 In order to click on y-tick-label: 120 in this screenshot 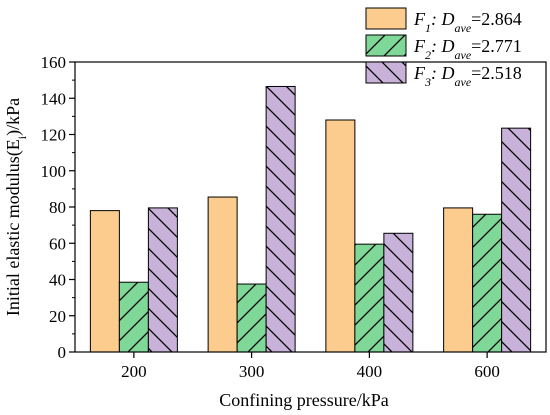, I will do `click(54, 135)`.